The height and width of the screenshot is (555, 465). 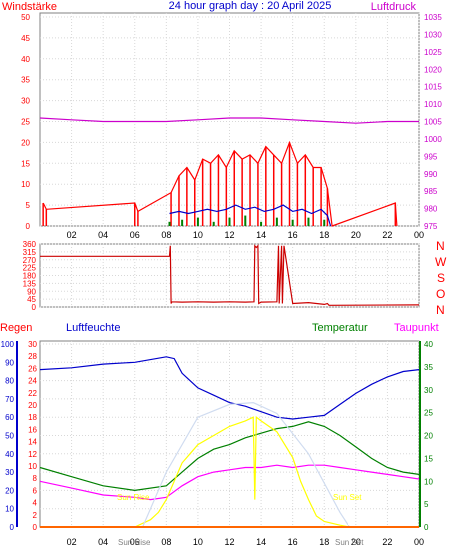 I want to click on y-direction-tick-label: 0, so click(x=34, y=307).